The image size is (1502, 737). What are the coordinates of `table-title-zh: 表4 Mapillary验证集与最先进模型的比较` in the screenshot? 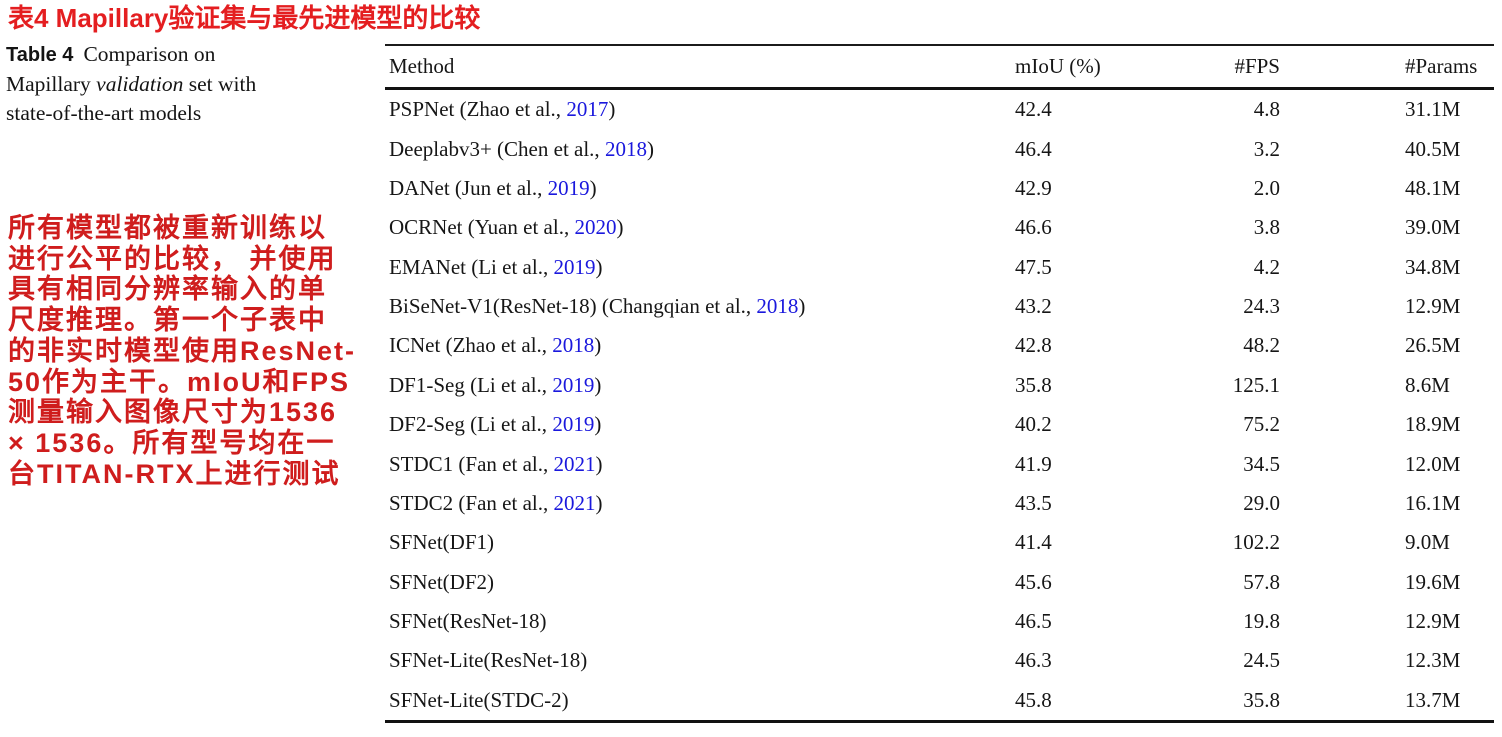 It's located at (244, 18).